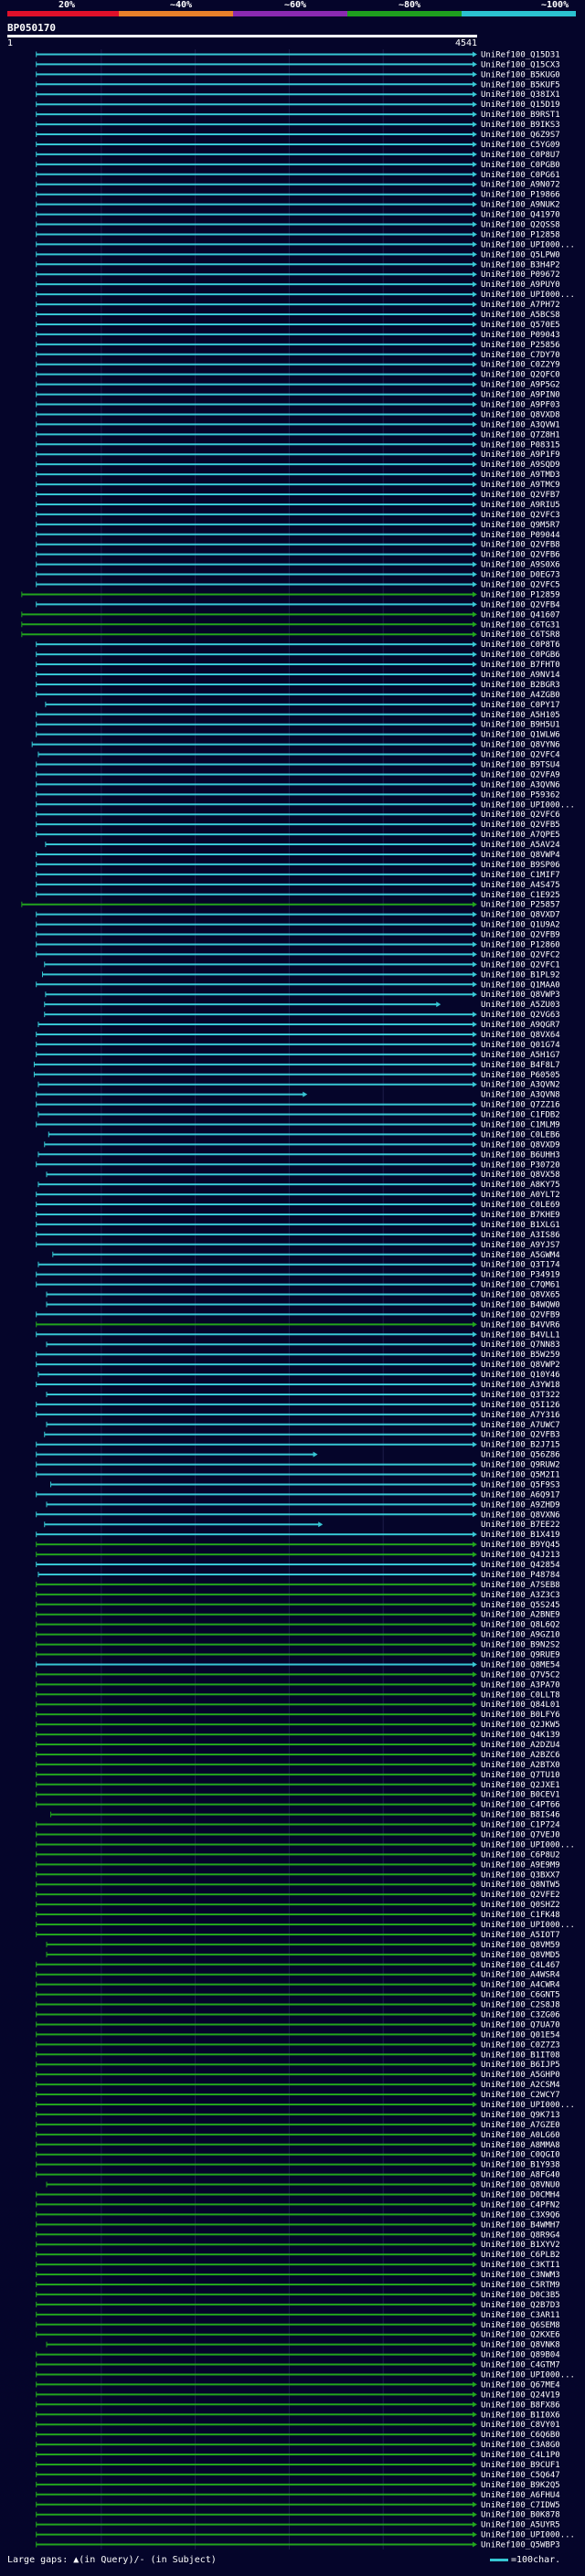  I want to click on hit-label: UniRef100_C7QM61, so click(520, 1285).